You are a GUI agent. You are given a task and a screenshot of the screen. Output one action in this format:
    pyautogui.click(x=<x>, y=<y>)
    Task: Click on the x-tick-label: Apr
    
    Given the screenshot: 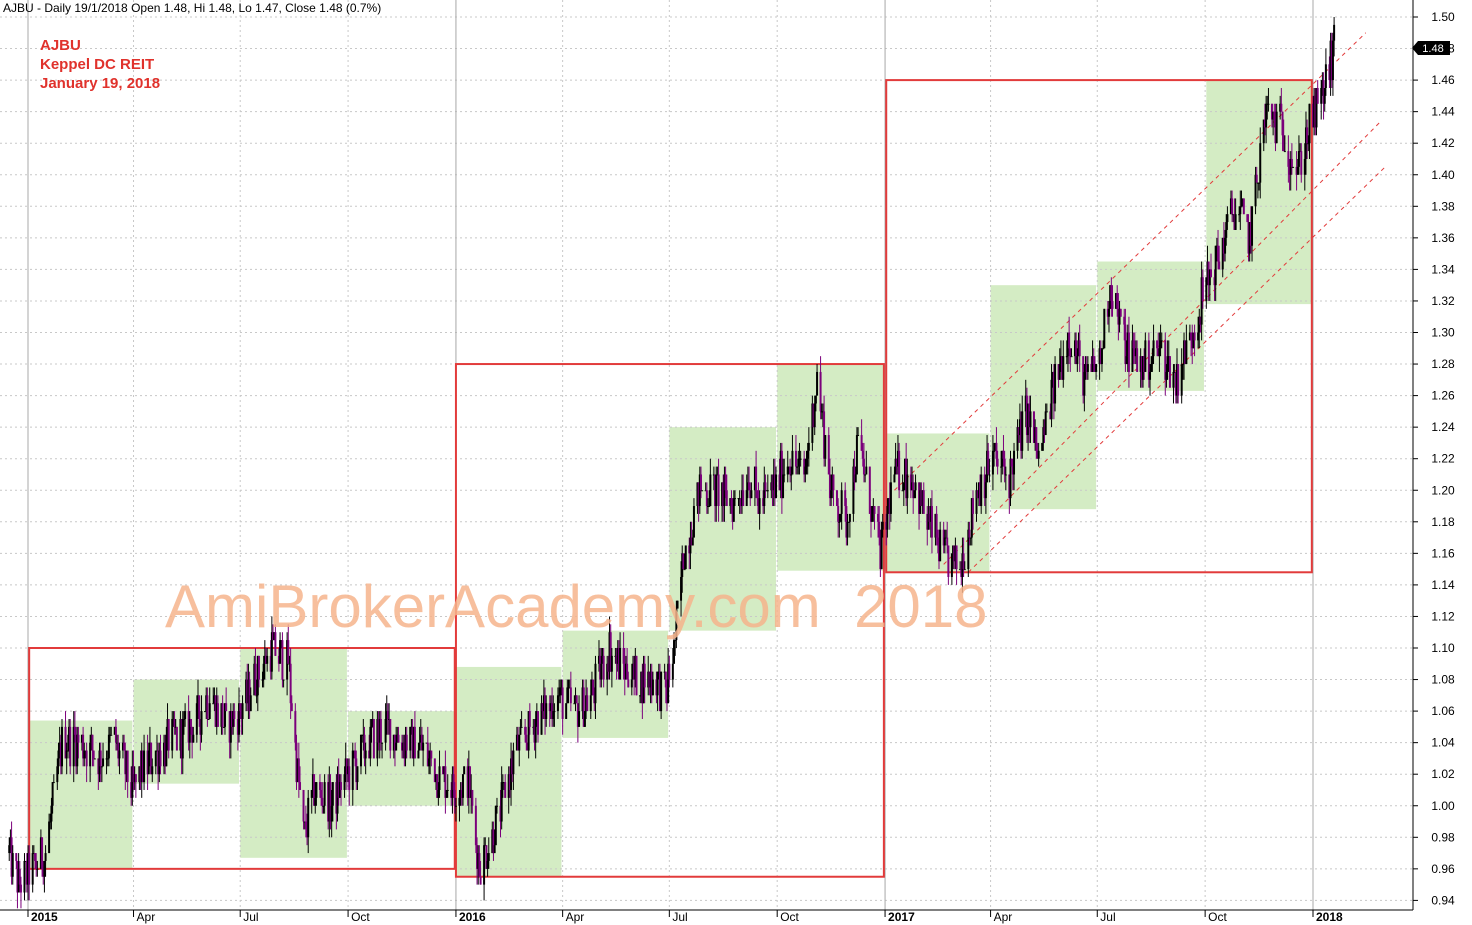 What is the action you would take?
    pyautogui.click(x=1003, y=917)
    